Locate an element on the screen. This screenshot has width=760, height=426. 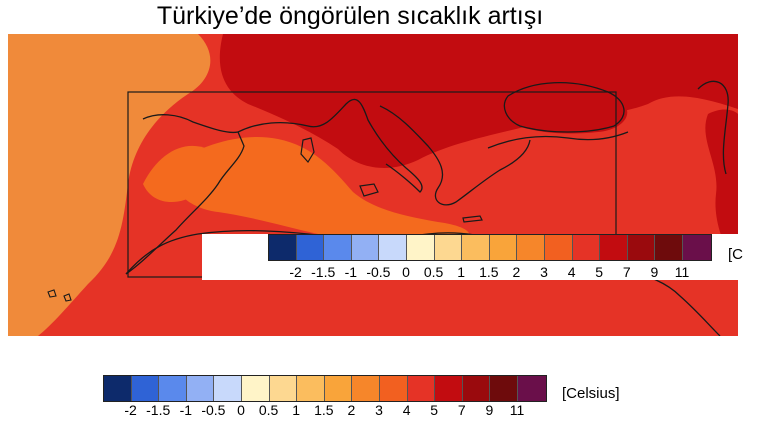
island-crete is located at coordinates (472, 219).